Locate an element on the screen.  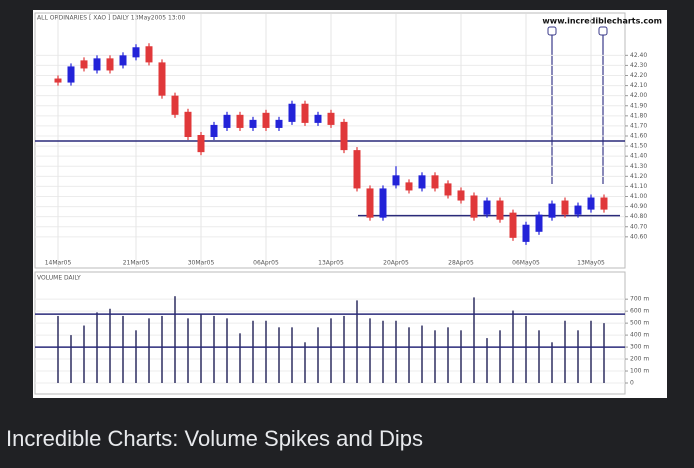
x-tick-label: 28Apr05 is located at coordinates (461, 263).